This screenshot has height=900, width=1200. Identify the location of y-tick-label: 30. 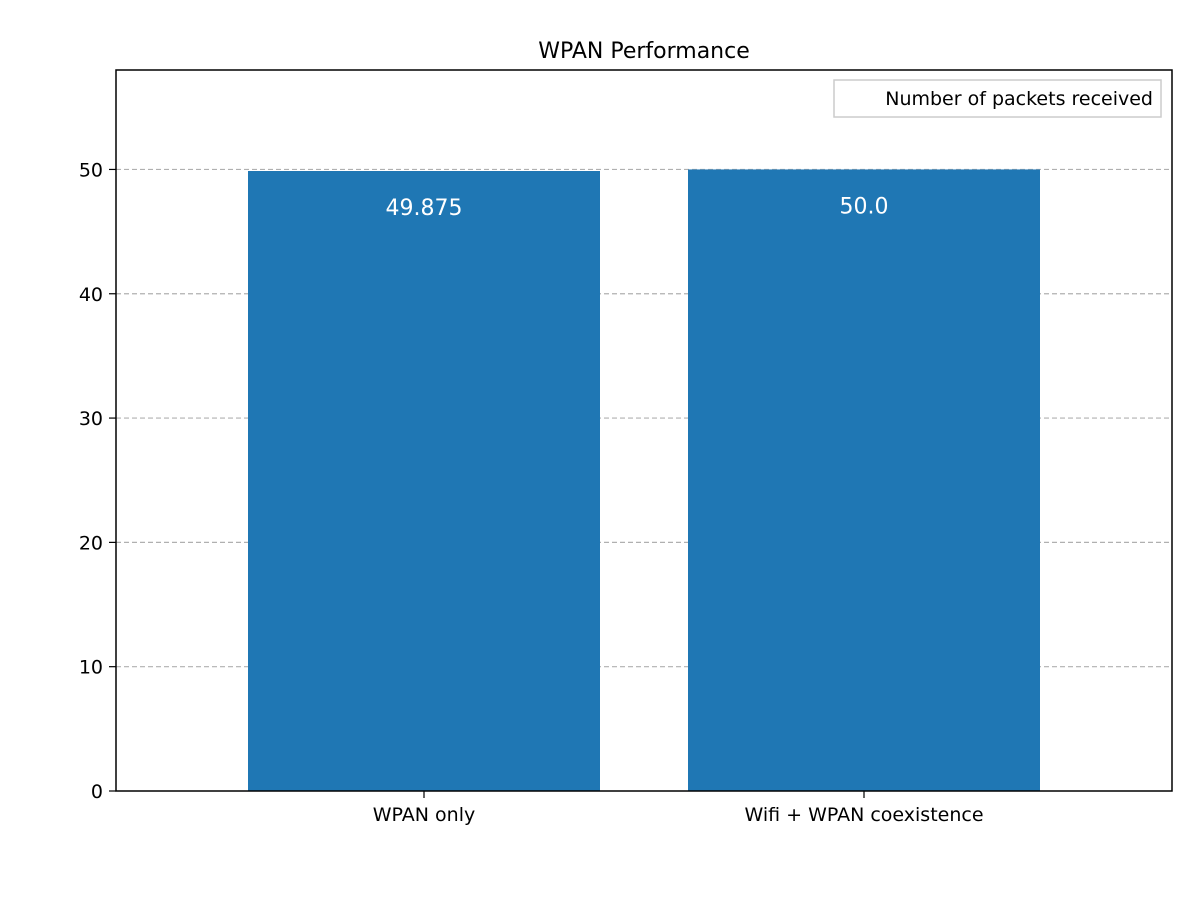
(91, 419).